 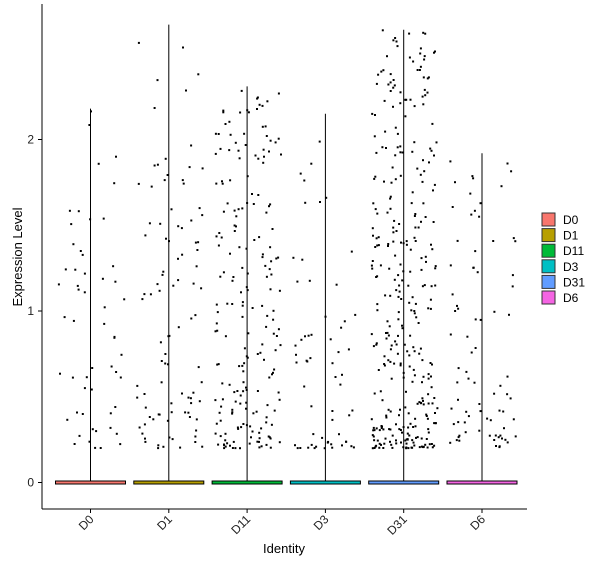 What do you see at coordinates (404, 482) in the screenshot?
I see `violin-base` at bounding box center [404, 482].